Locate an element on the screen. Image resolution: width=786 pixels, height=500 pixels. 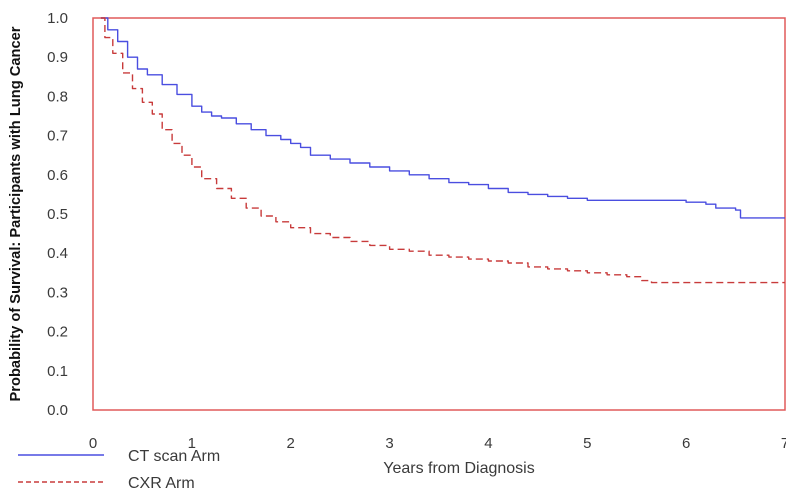
y-tick-label: 0.1 is located at coordinates (57, 371).